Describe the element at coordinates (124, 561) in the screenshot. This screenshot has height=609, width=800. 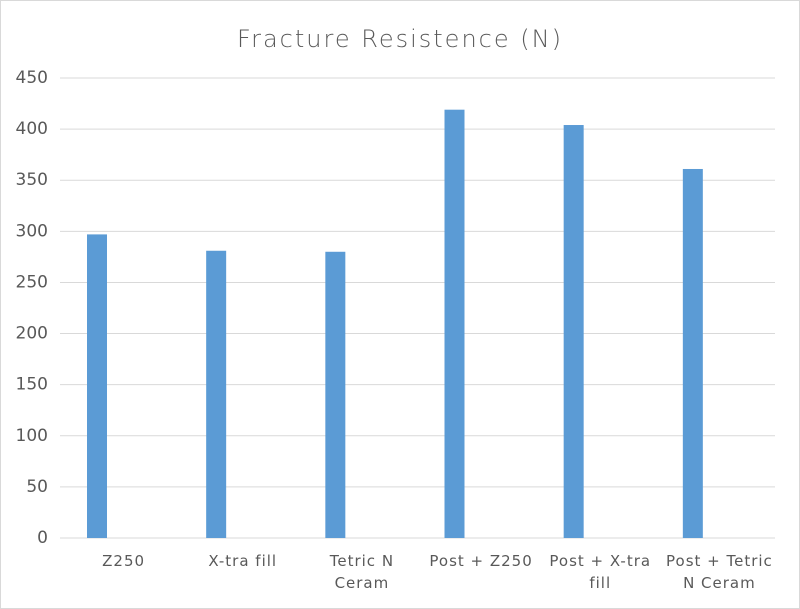
I see `x-tick-label: Z250` at that location.